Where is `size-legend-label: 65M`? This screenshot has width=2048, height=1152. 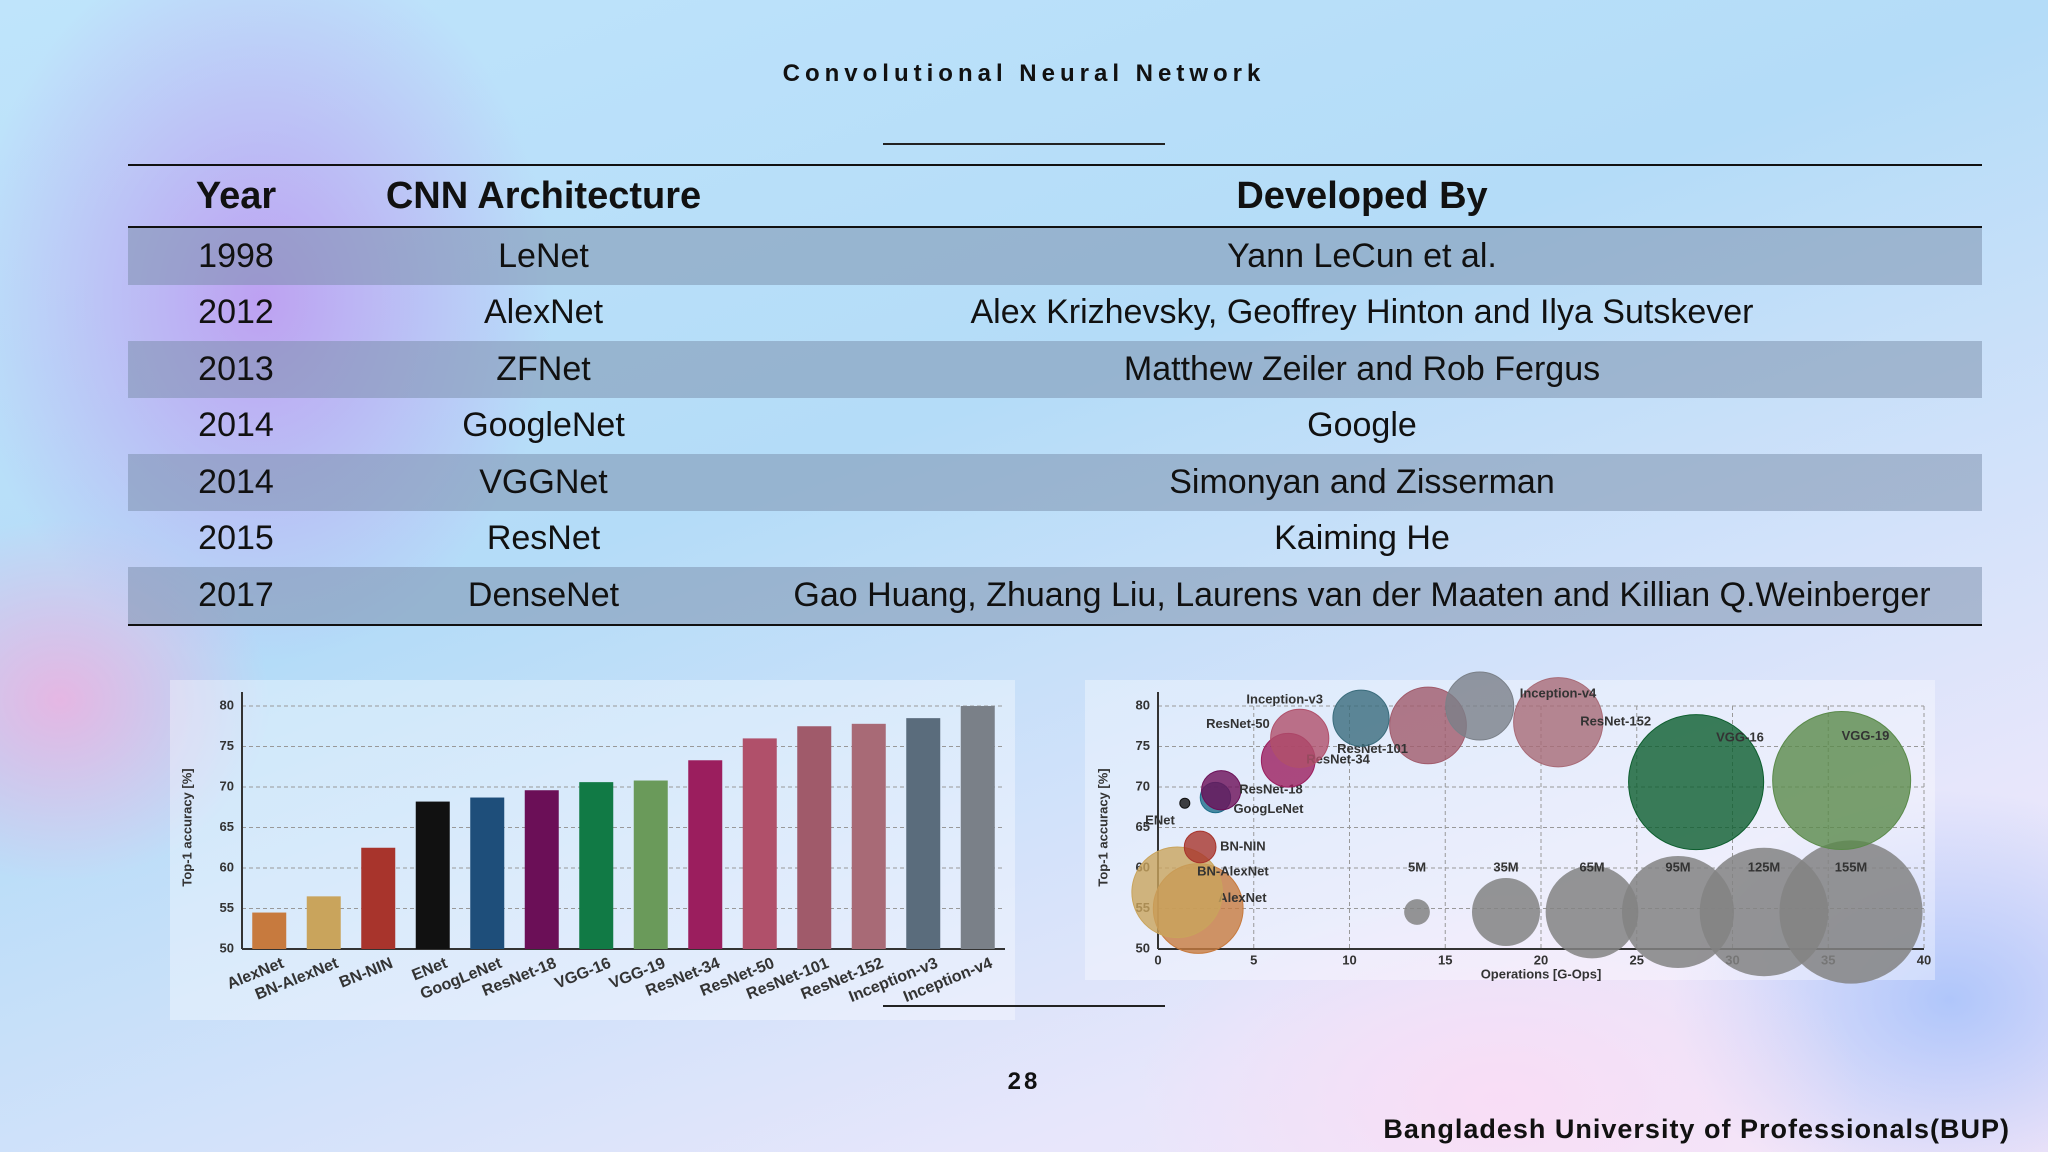
size-legend-label: 65M is located at coordinates (1591, 866).